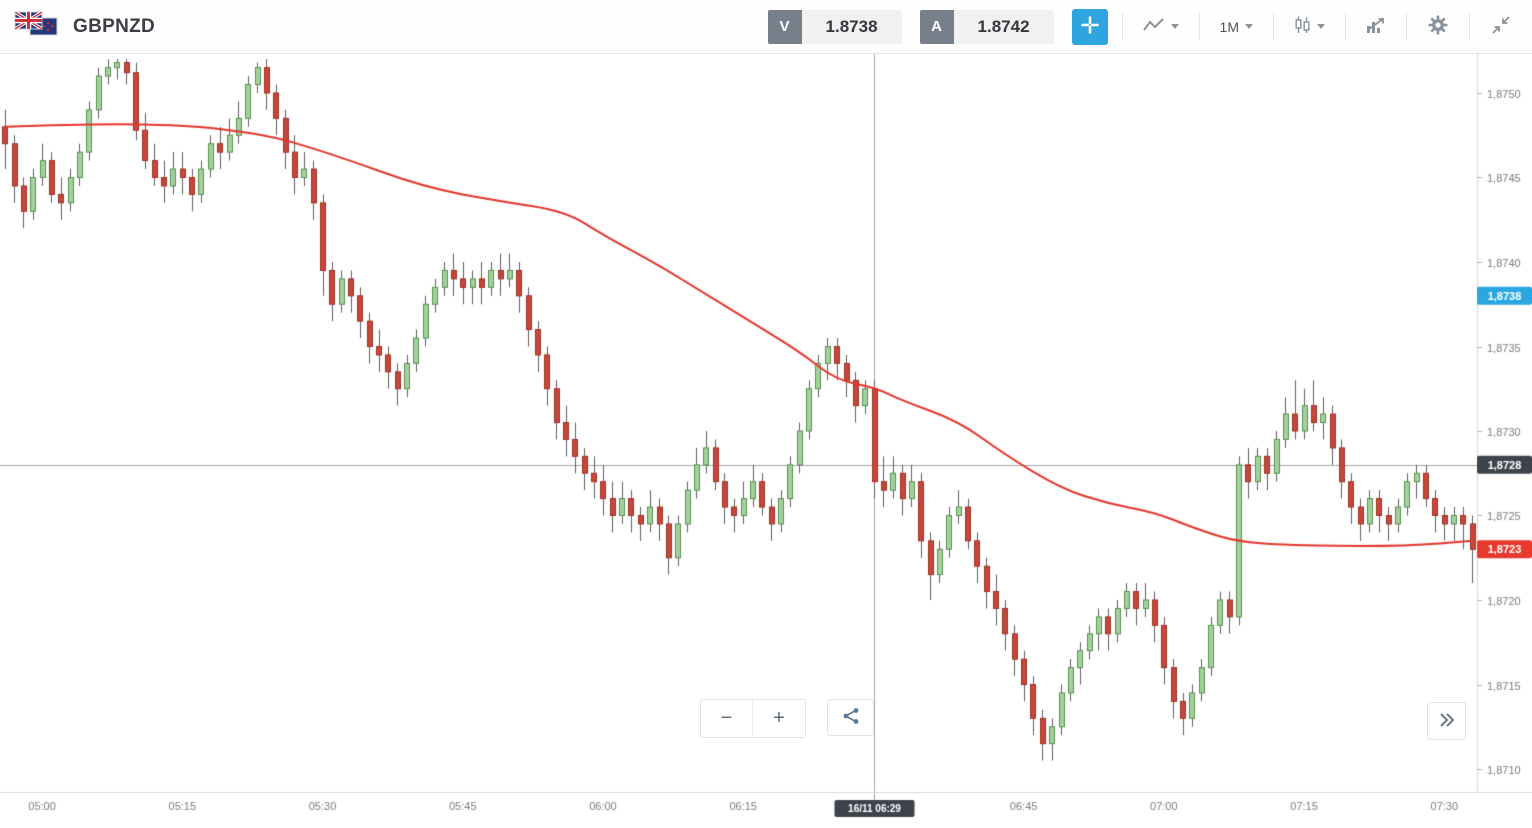  Describe the element at coordinates (851, 26) in the screenshot. I see `sell-price-value: 1.8738` at that location.